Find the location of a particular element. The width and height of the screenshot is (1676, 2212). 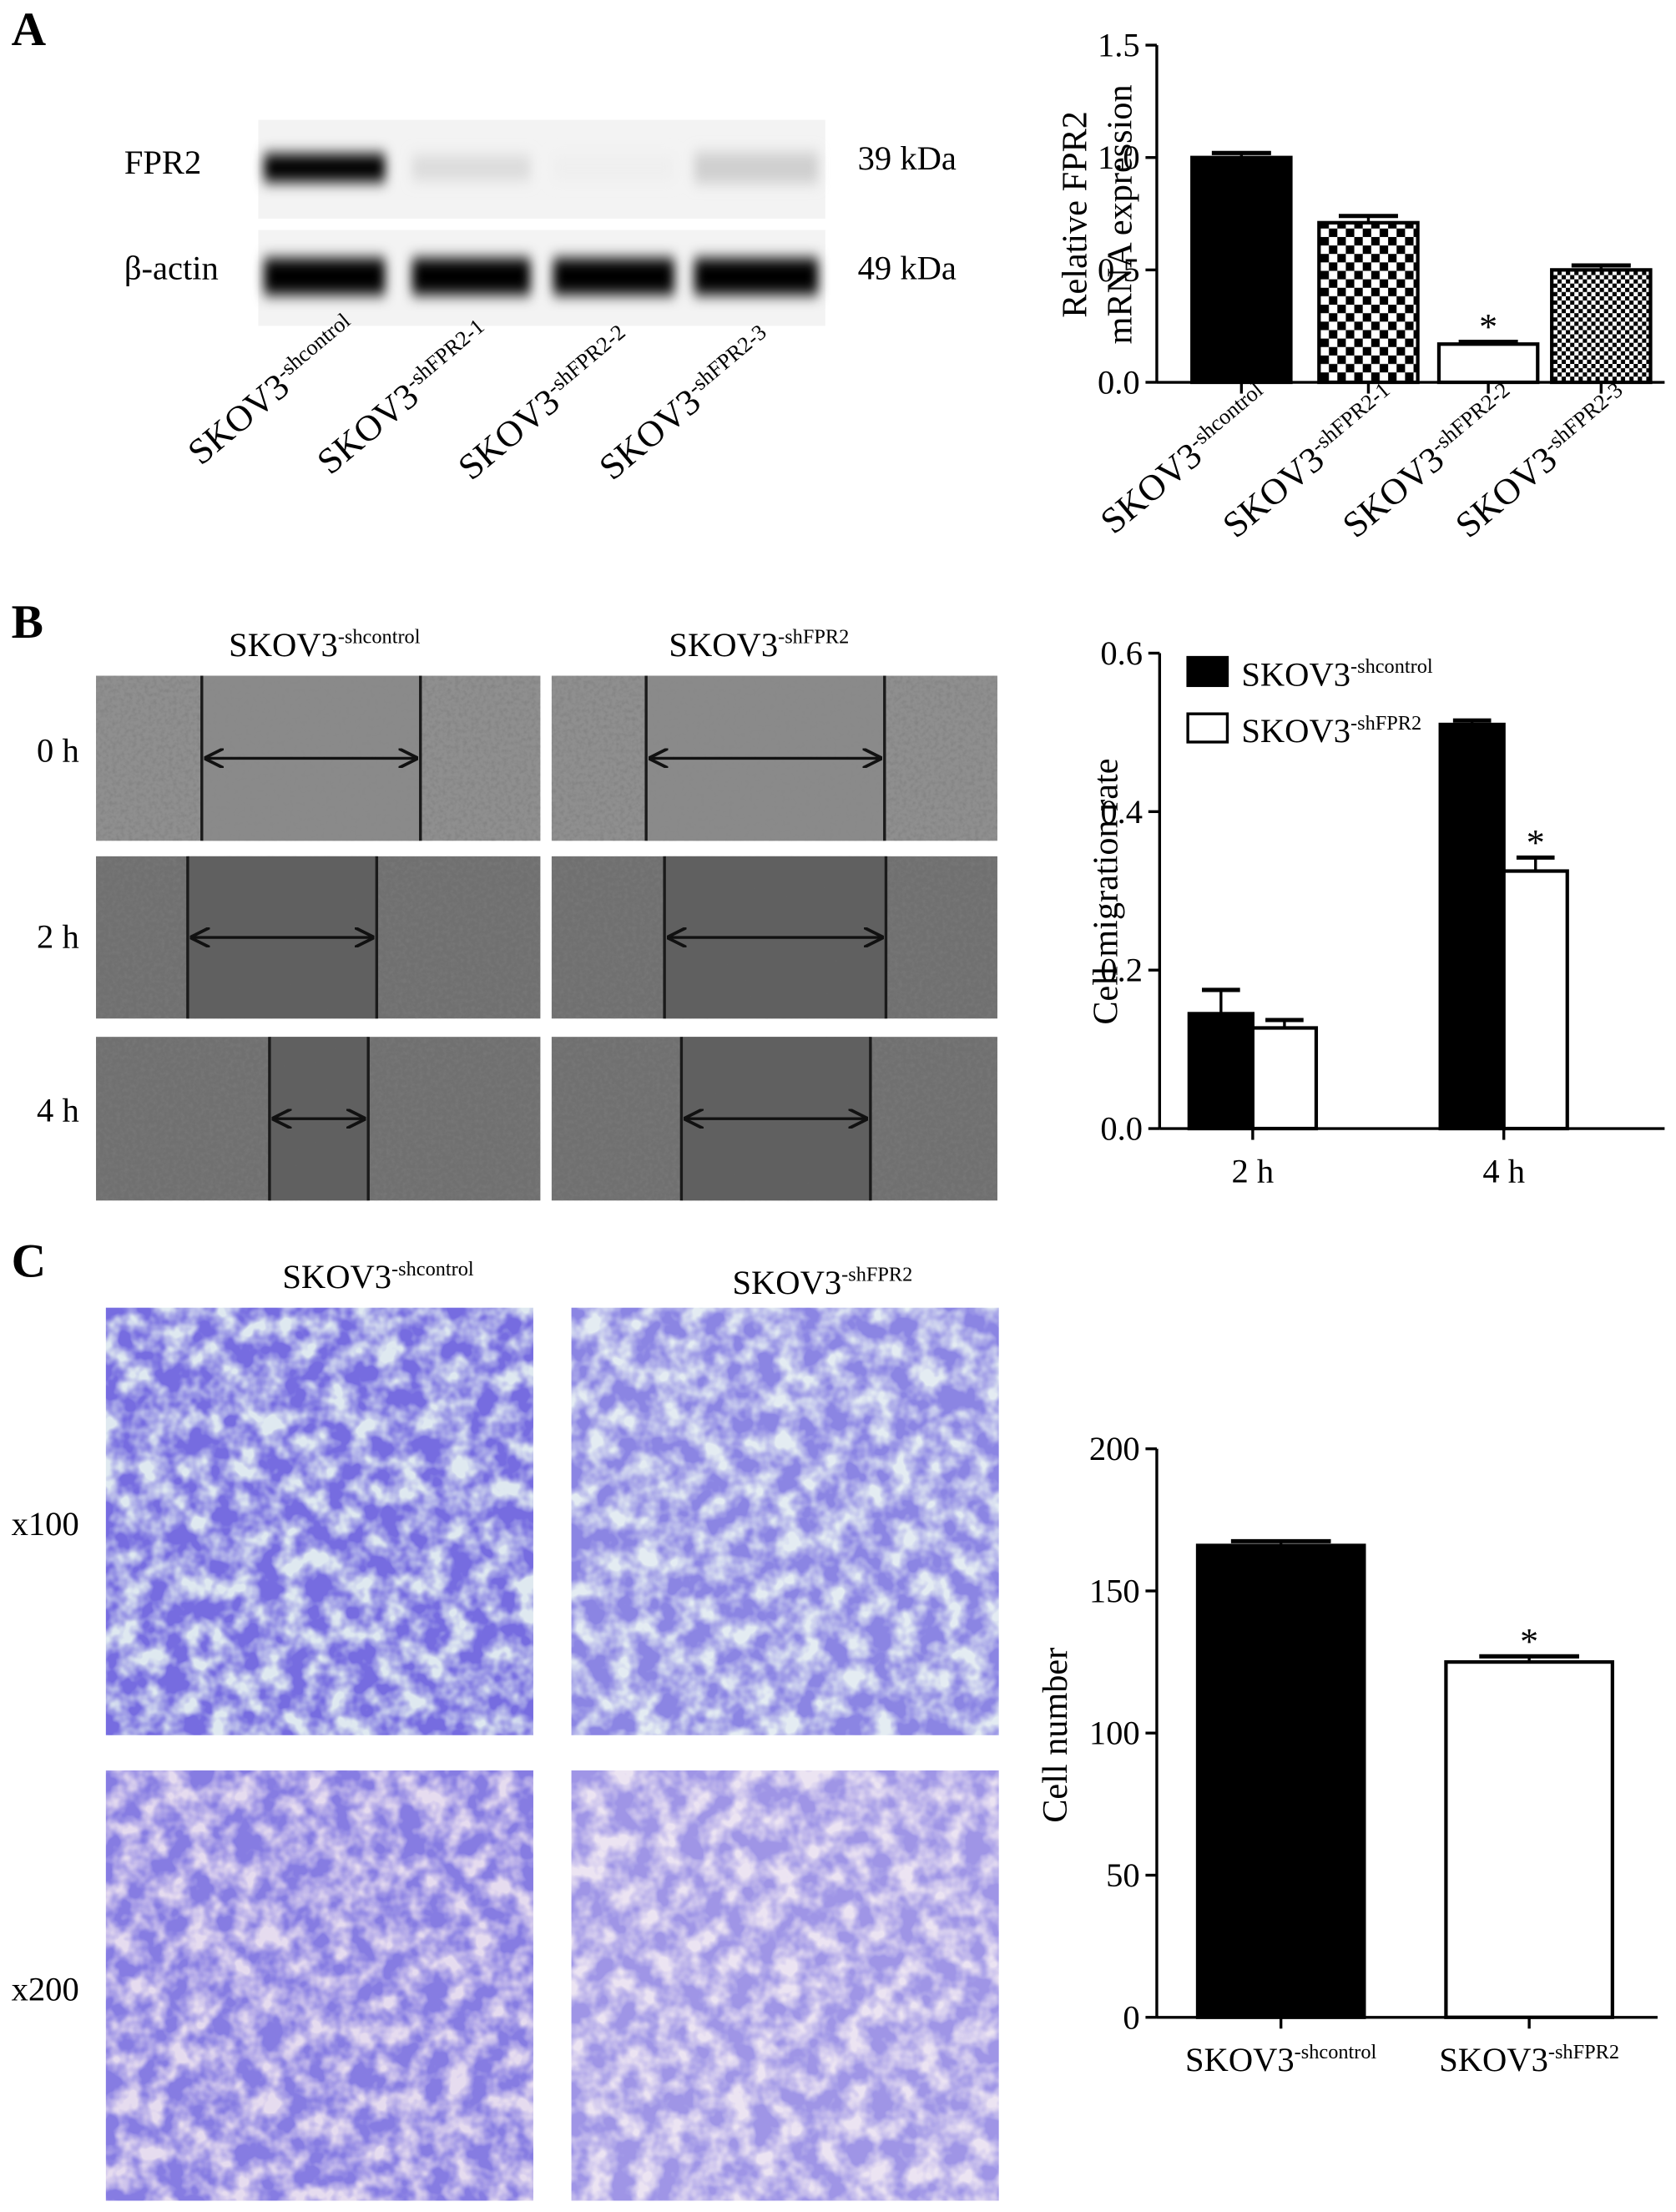

x-tick-label: SKOV3-shFPR2 is located at coordinates (1529, 2059).